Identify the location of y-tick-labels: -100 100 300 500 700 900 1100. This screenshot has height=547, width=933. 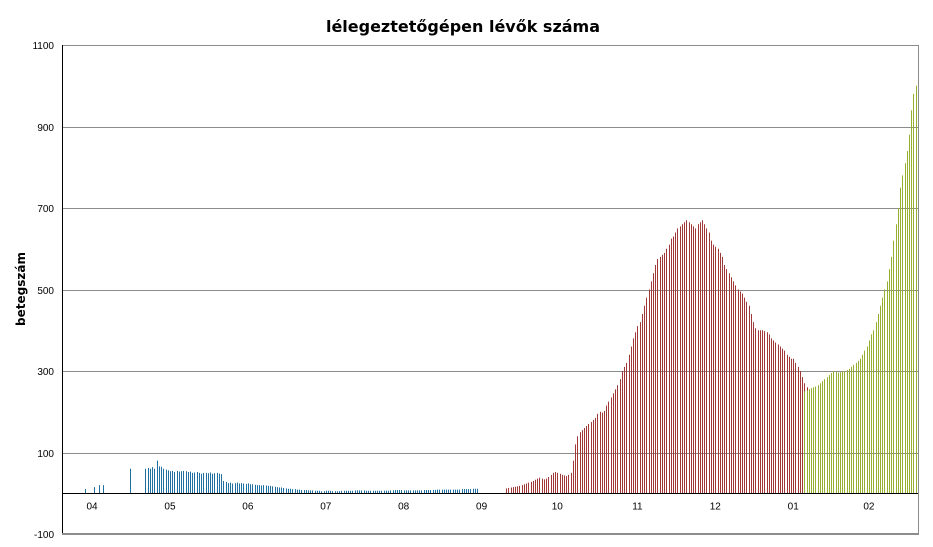
(43, 291).